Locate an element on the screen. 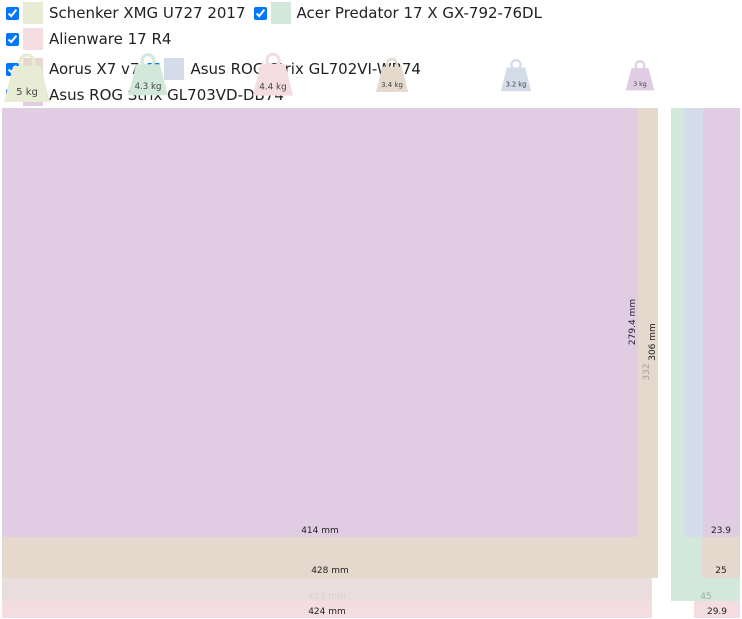 The image size is (742, 619). weight-icon: 5 kg is located at coordinates (27, 77).